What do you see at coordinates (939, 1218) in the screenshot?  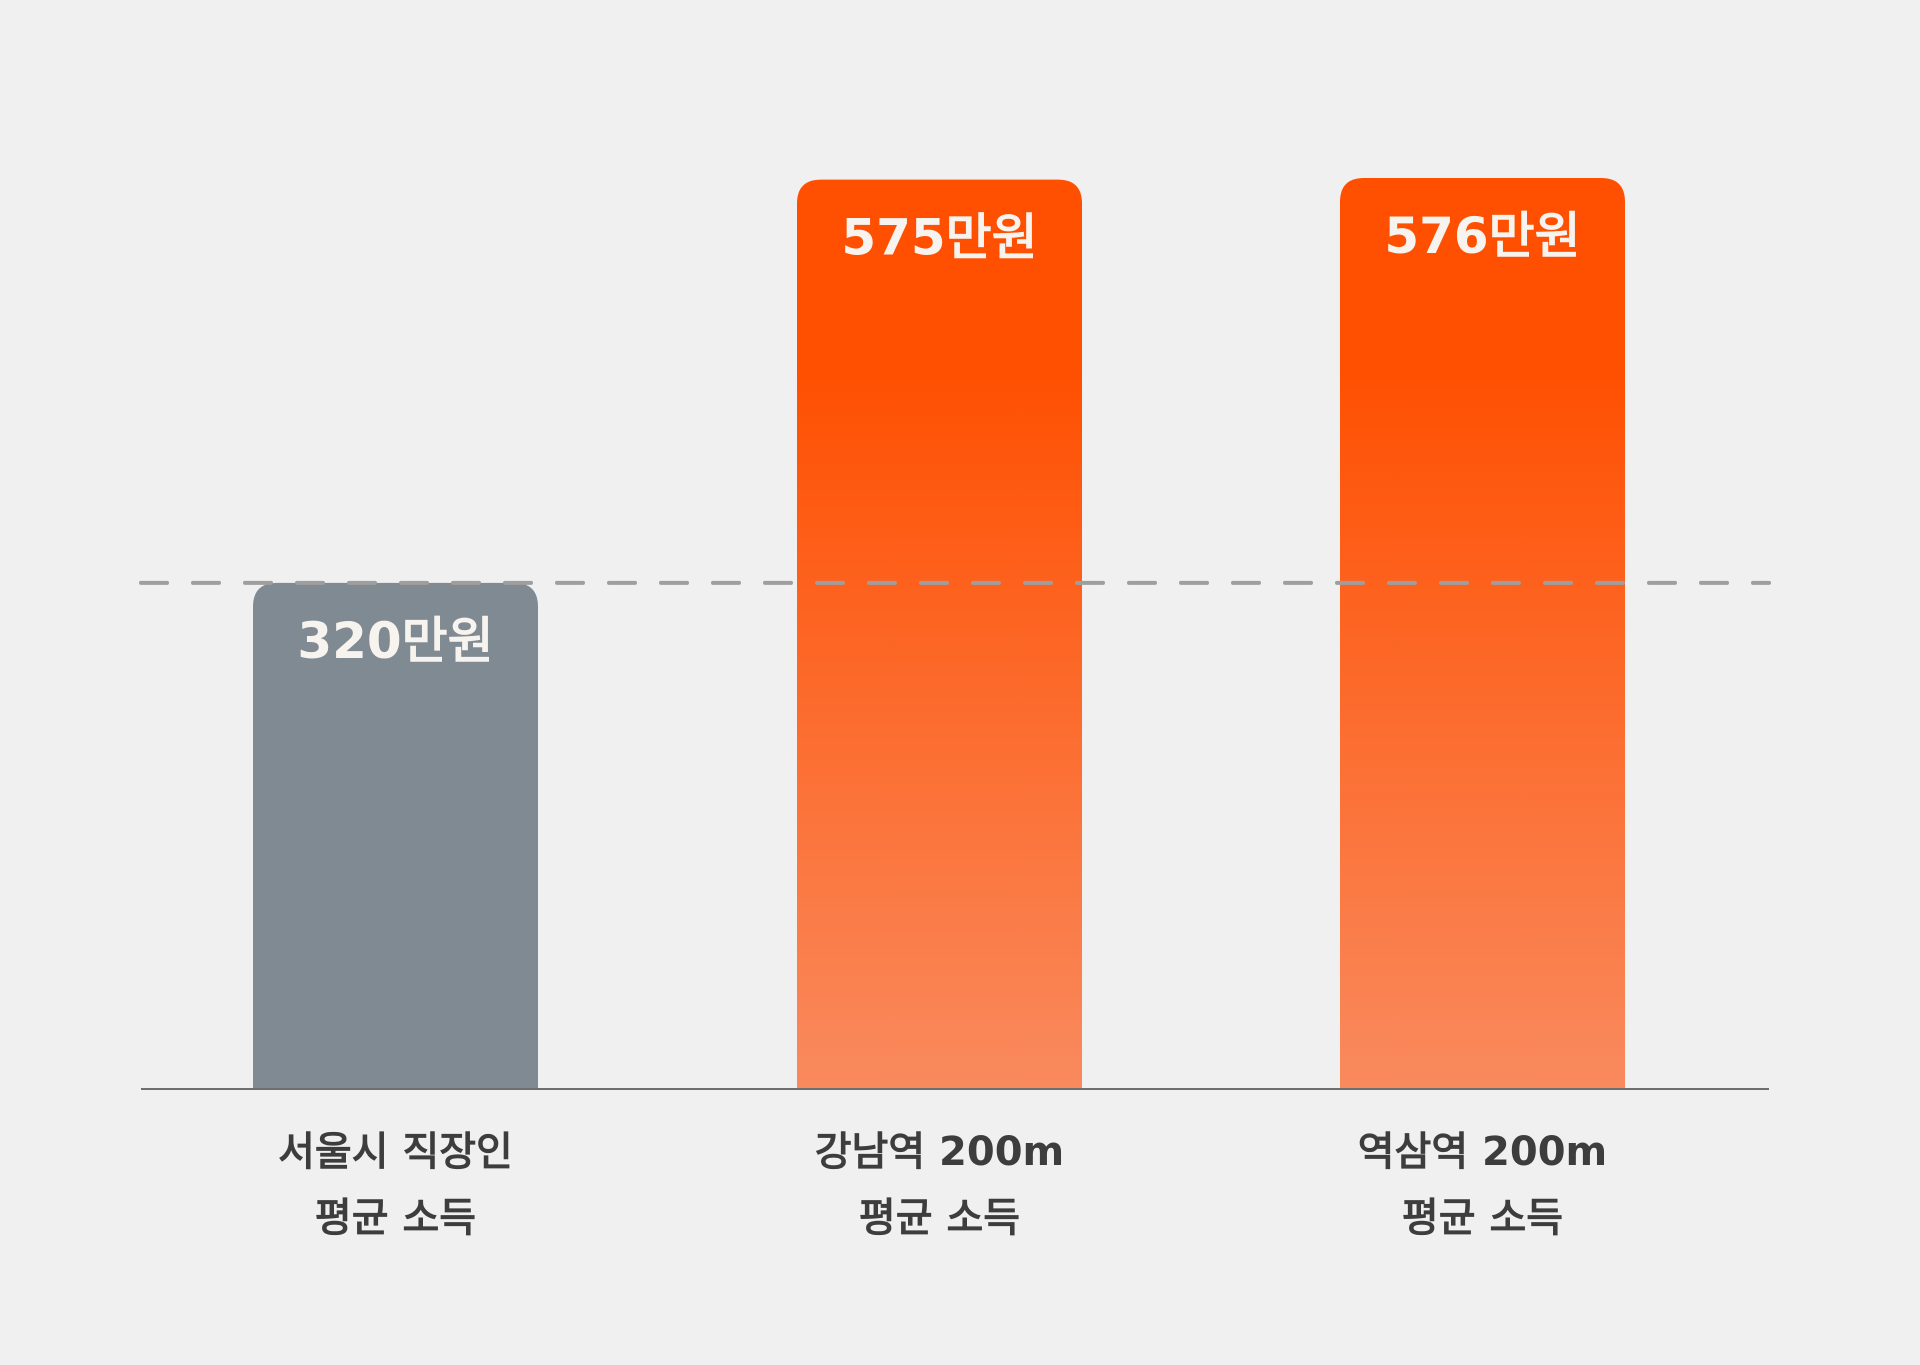 I see `category-label-2-line-2: 평균 소득` at bounding box center [939, 1218].